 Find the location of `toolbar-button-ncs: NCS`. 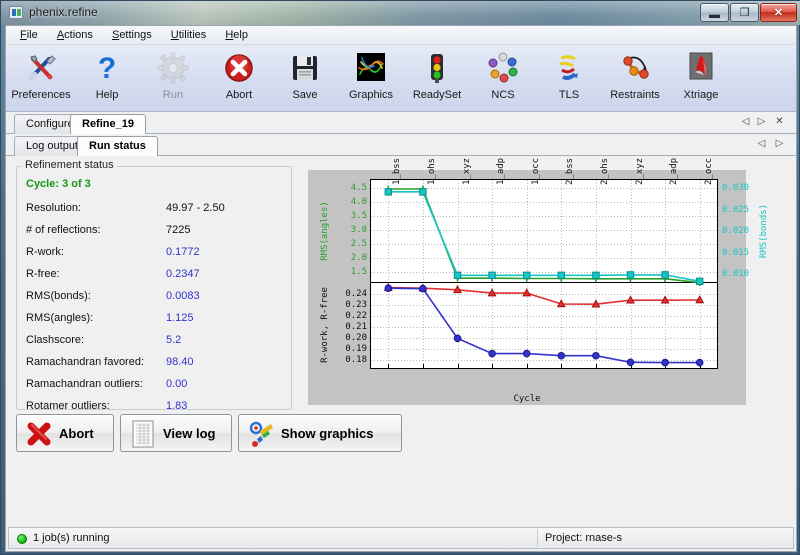

toolbar-button-ncs: NCS is located at coordinates (503, 79).